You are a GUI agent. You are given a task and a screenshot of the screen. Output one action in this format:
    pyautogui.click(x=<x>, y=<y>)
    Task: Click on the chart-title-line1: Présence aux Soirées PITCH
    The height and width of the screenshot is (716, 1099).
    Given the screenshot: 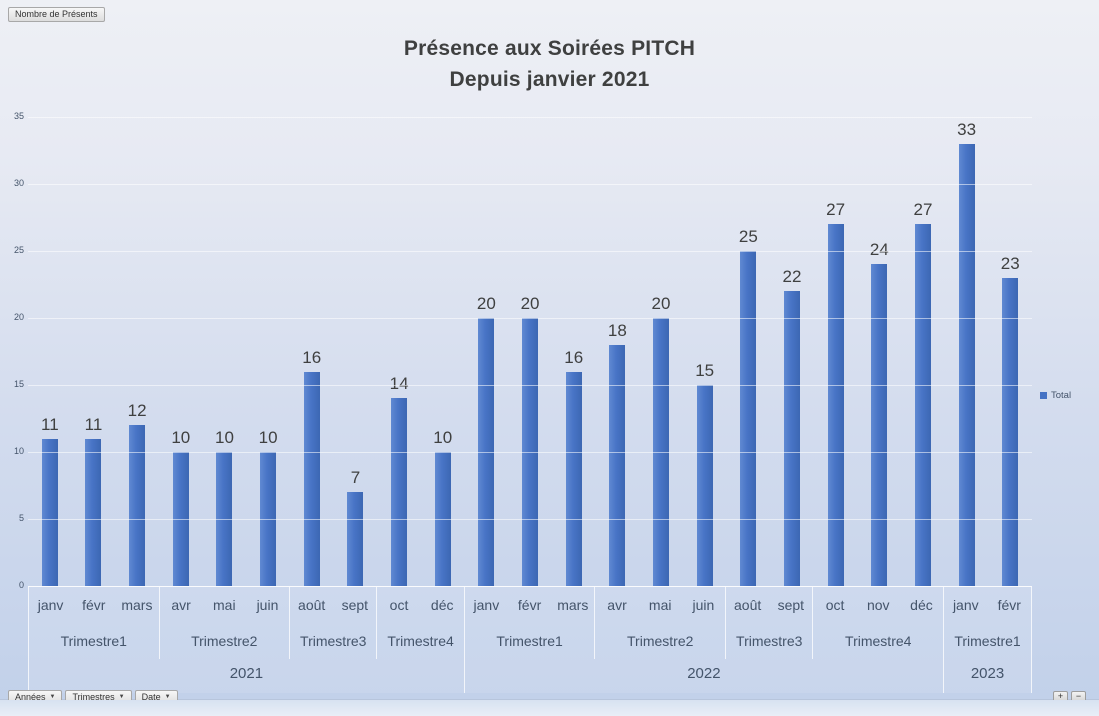 What is the action you would take?
    pyautogui.click(x=549, y=48)
    